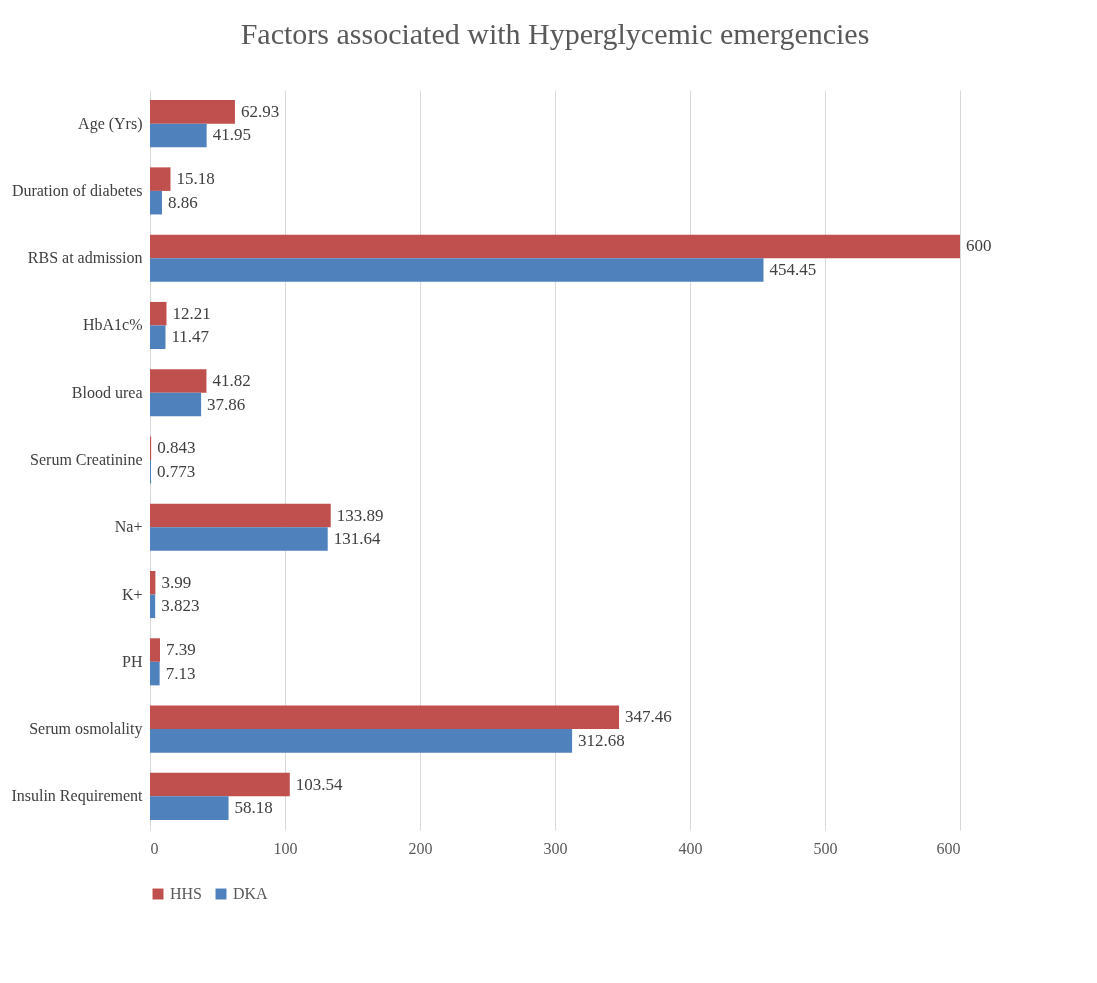 This screenshot has height=983, width=1097. I want to click on y-tick-label: Duration of diabetes, so click(77, 190).